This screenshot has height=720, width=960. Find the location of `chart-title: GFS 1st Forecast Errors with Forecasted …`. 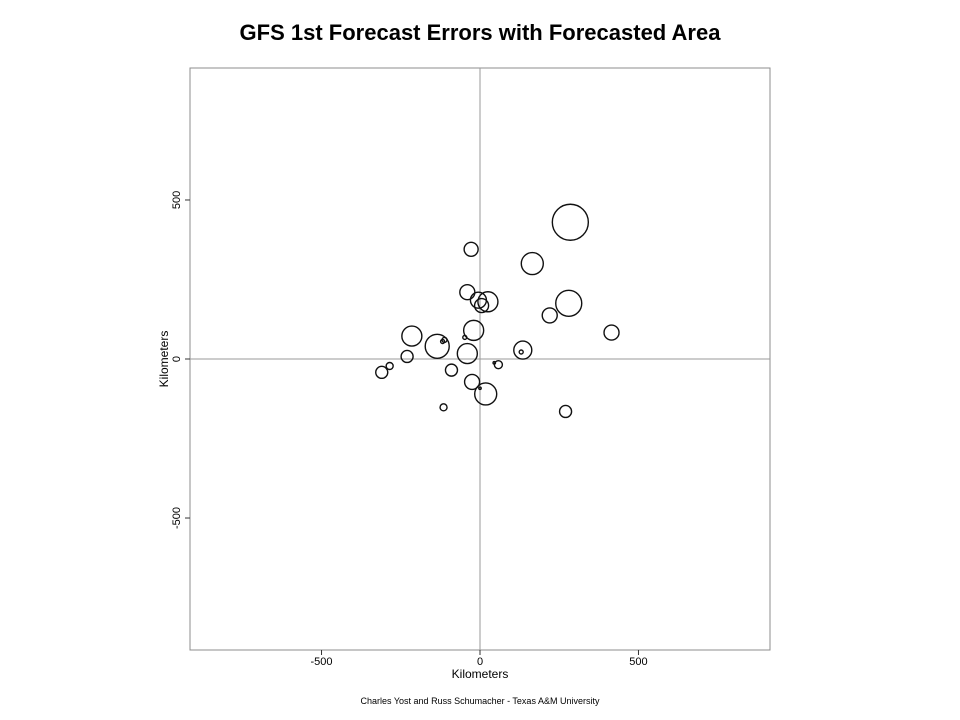

chart-title: GFS 1st Forecast Errors with Forecasted … is located at coordinates (480, 32).